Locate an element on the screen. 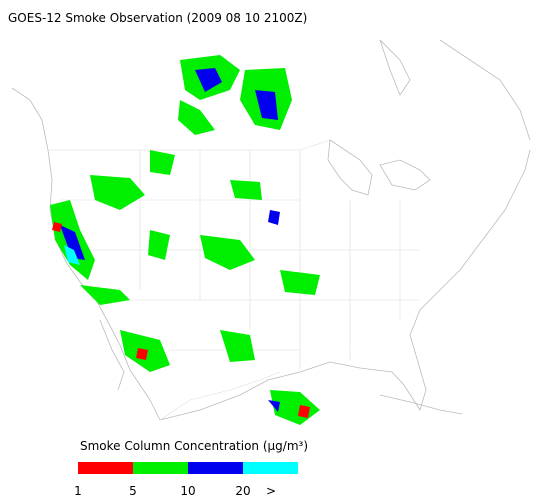 The image size is (540, 504). legend: 1 5 10 20 > is located at coordinates (186, 480).